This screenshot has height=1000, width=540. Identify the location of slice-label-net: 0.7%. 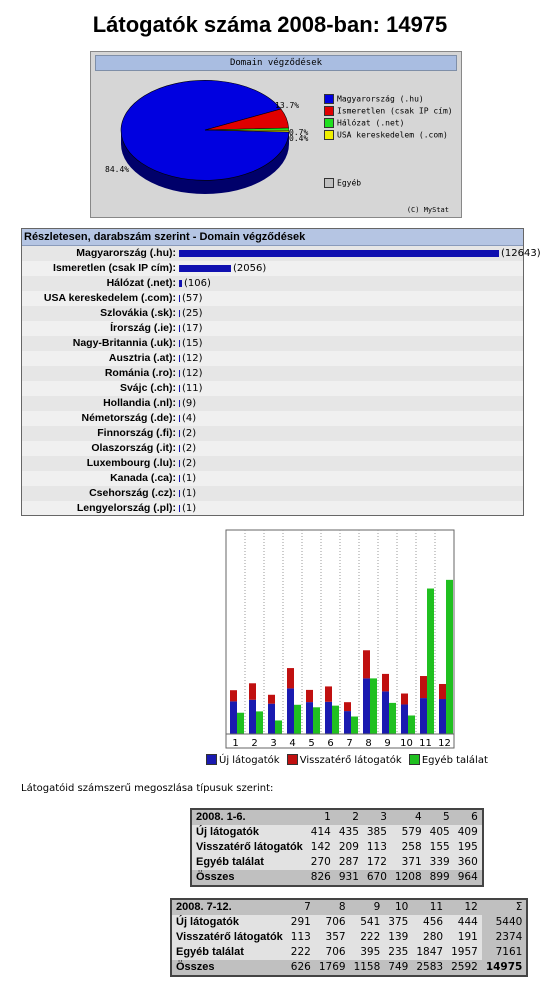
(299, 132).